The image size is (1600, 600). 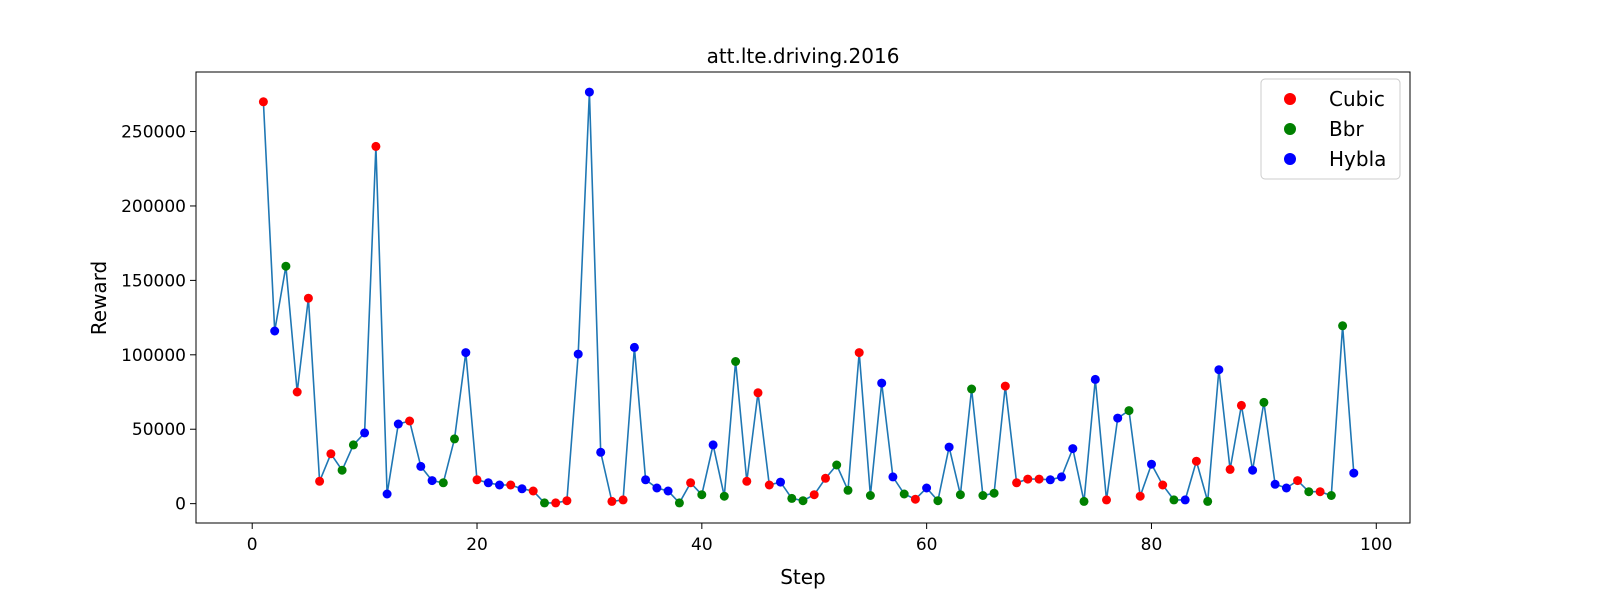 What do you see at coordinates (153, 207) in the screenshot?
I see `y-tick-label: 200000` at bounding box center [153, 207].